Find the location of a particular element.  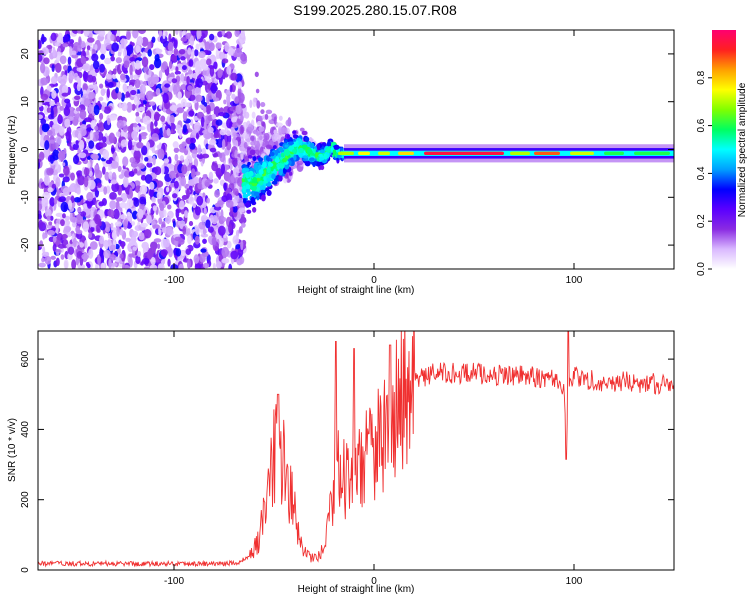

colorbar-gradient is located at coordinates (724, 149).